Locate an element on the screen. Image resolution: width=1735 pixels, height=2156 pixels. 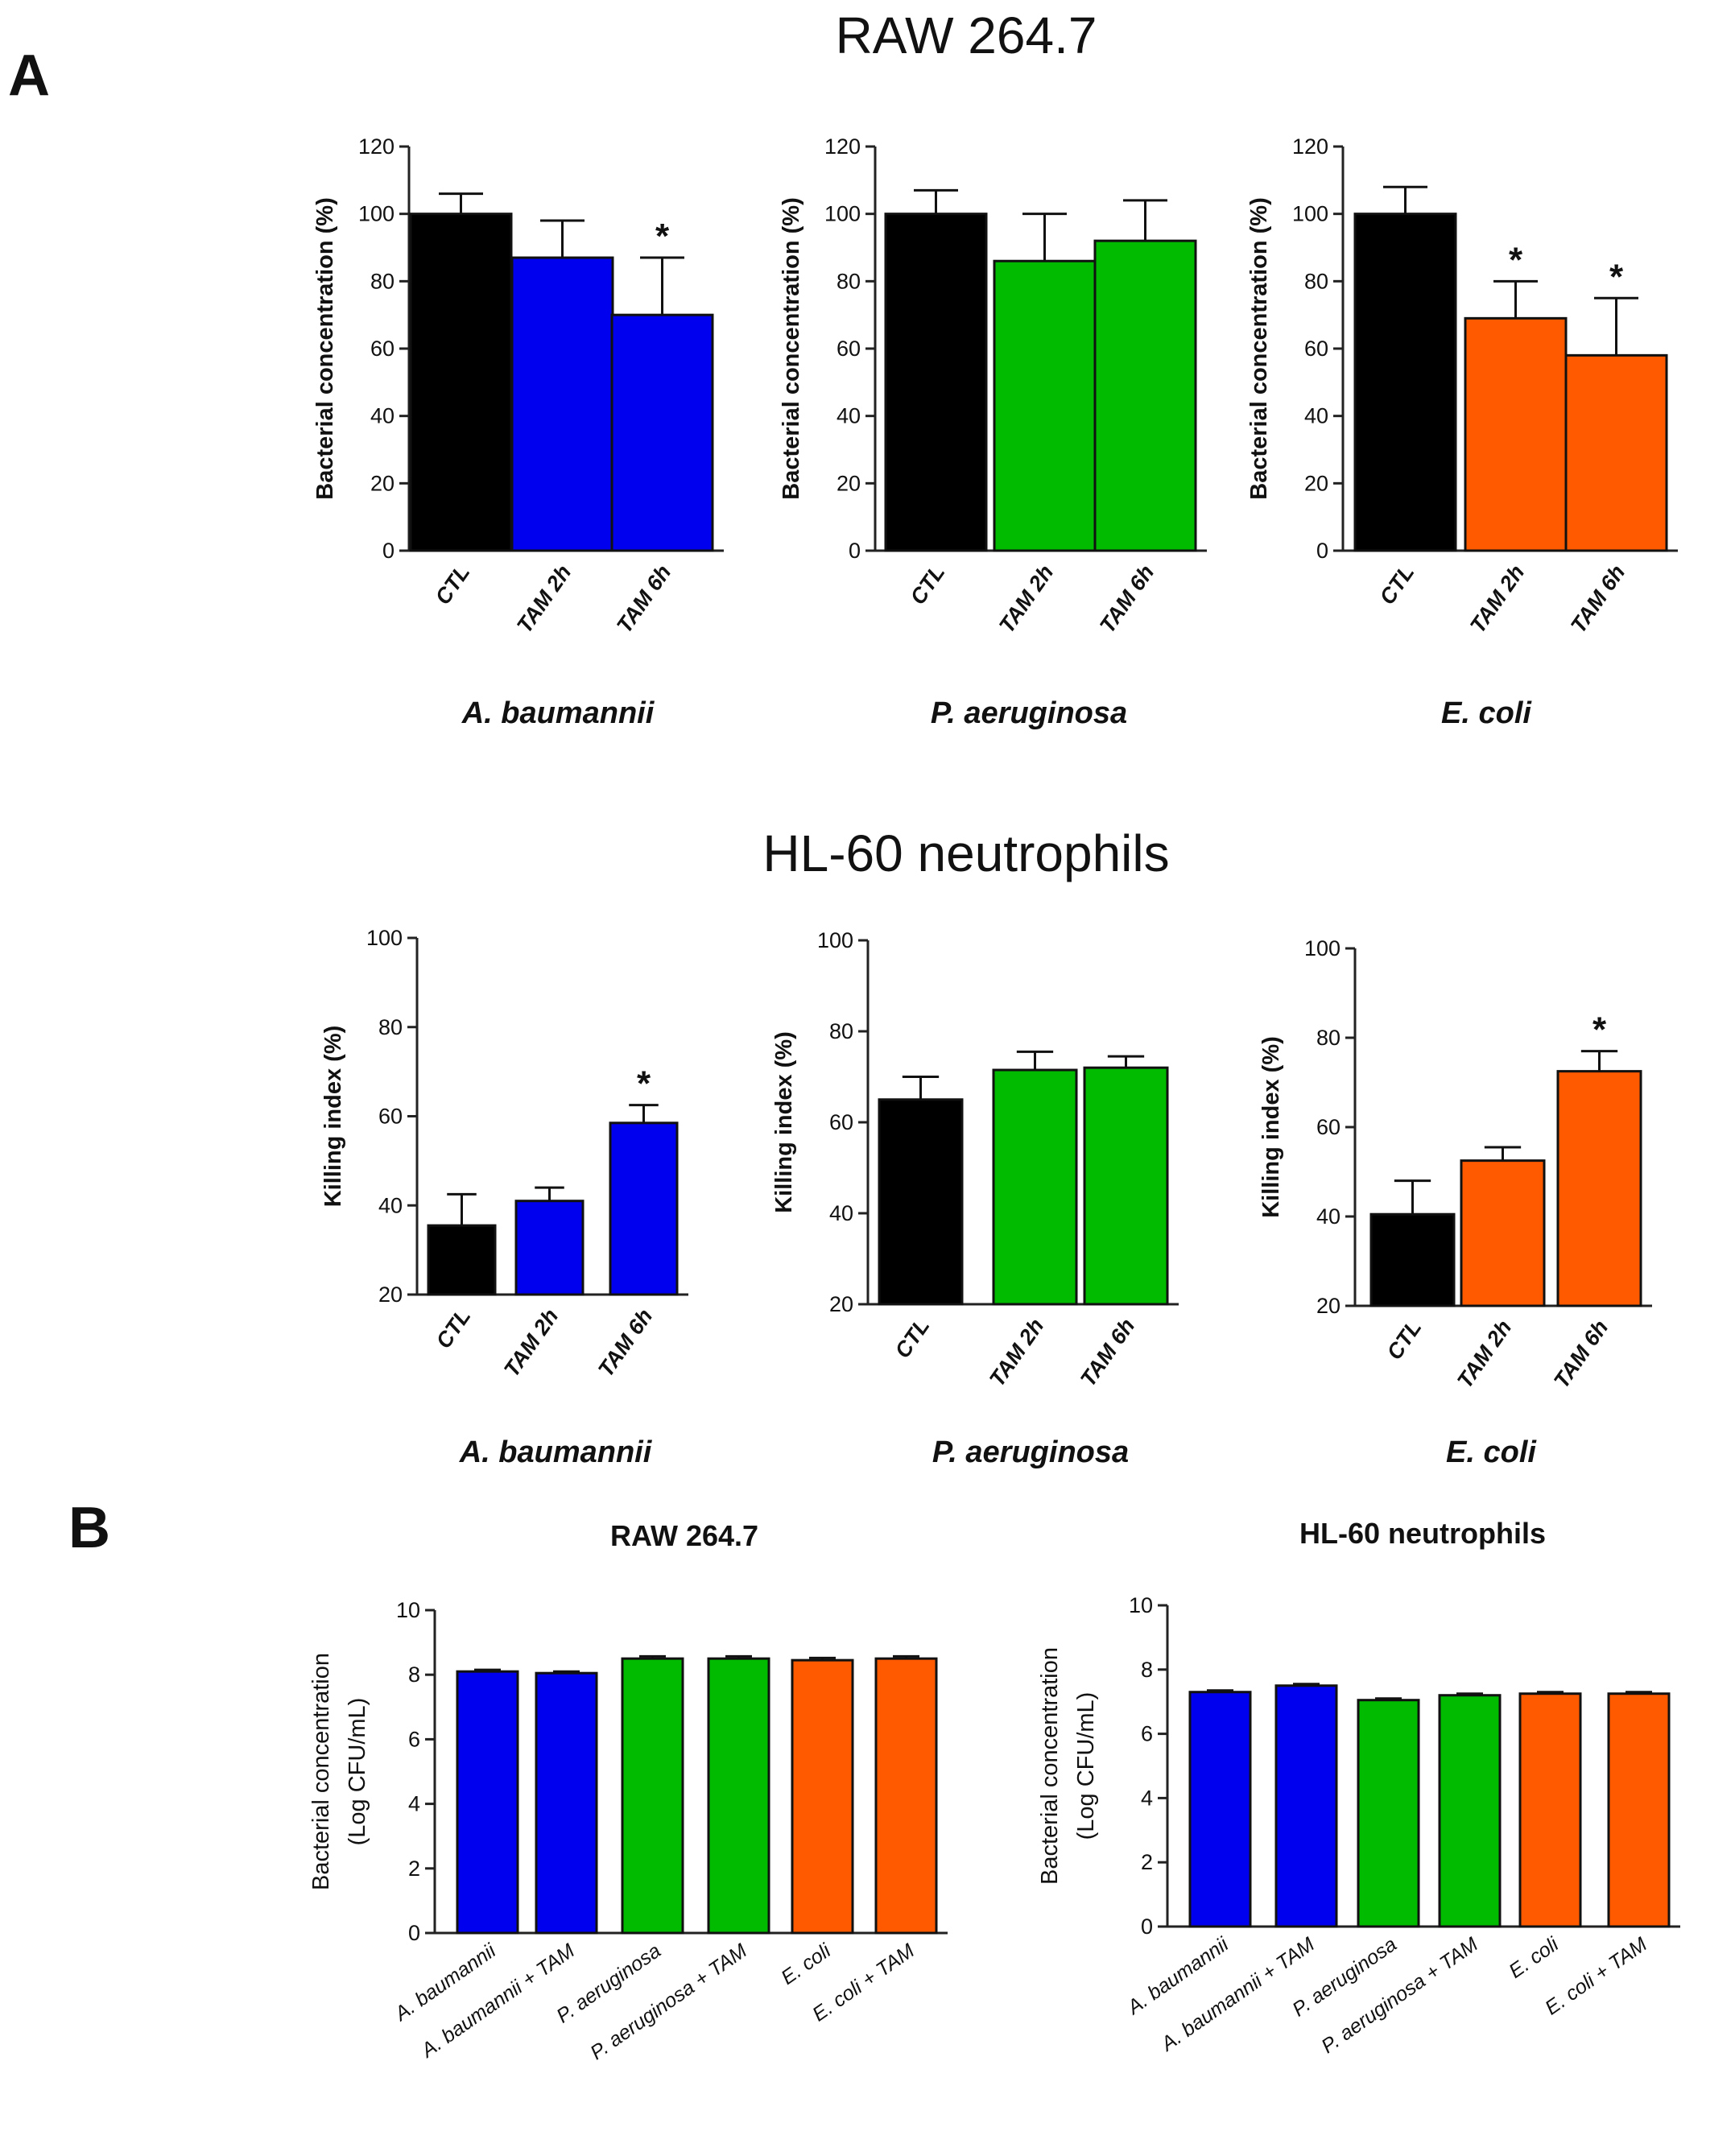
panel-b-letter: B is located at coordinates (89, 1528).